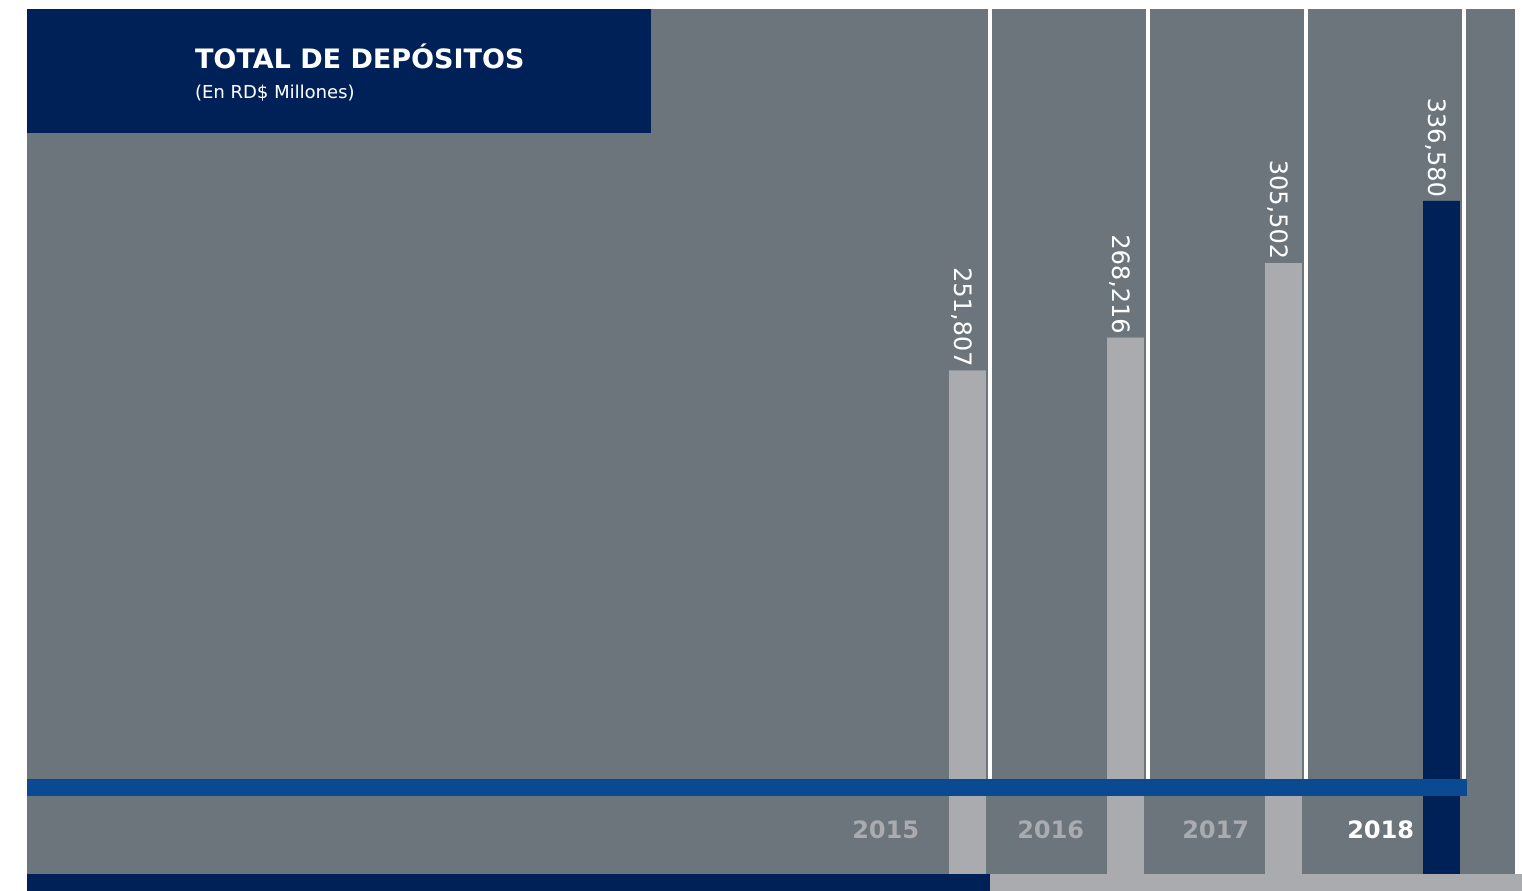 This screenshot has width=1522, height=891. Describe the element at coordinates (747, 787) in the screenshot. I see `axis-band` at that location.